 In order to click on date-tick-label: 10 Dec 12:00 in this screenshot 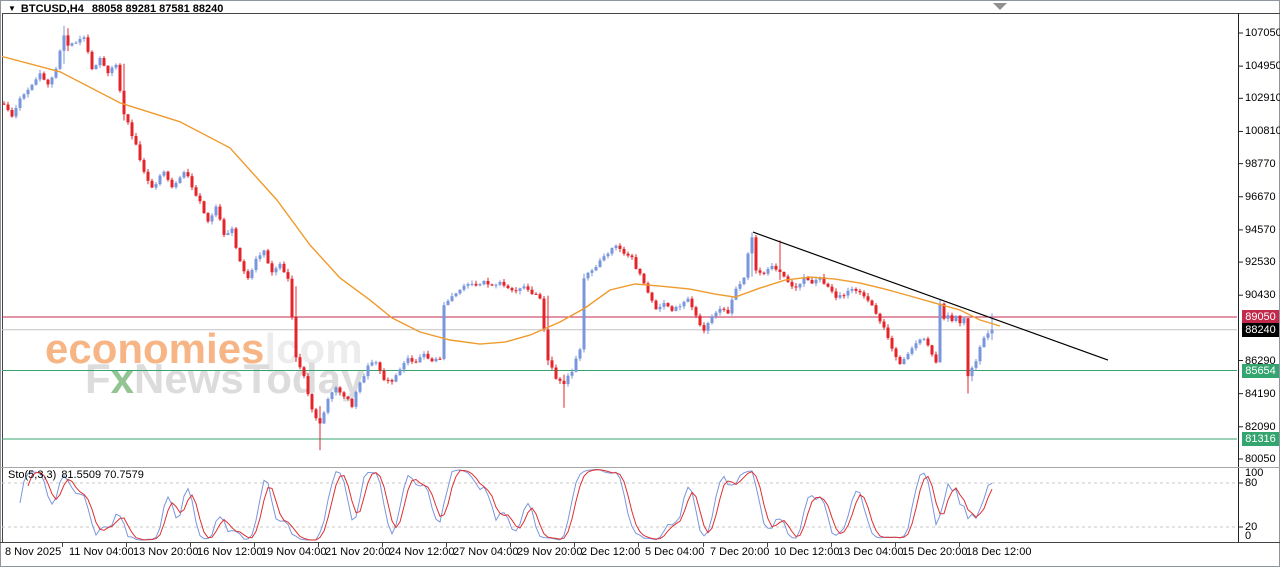, I will do `click(807, 552)`.